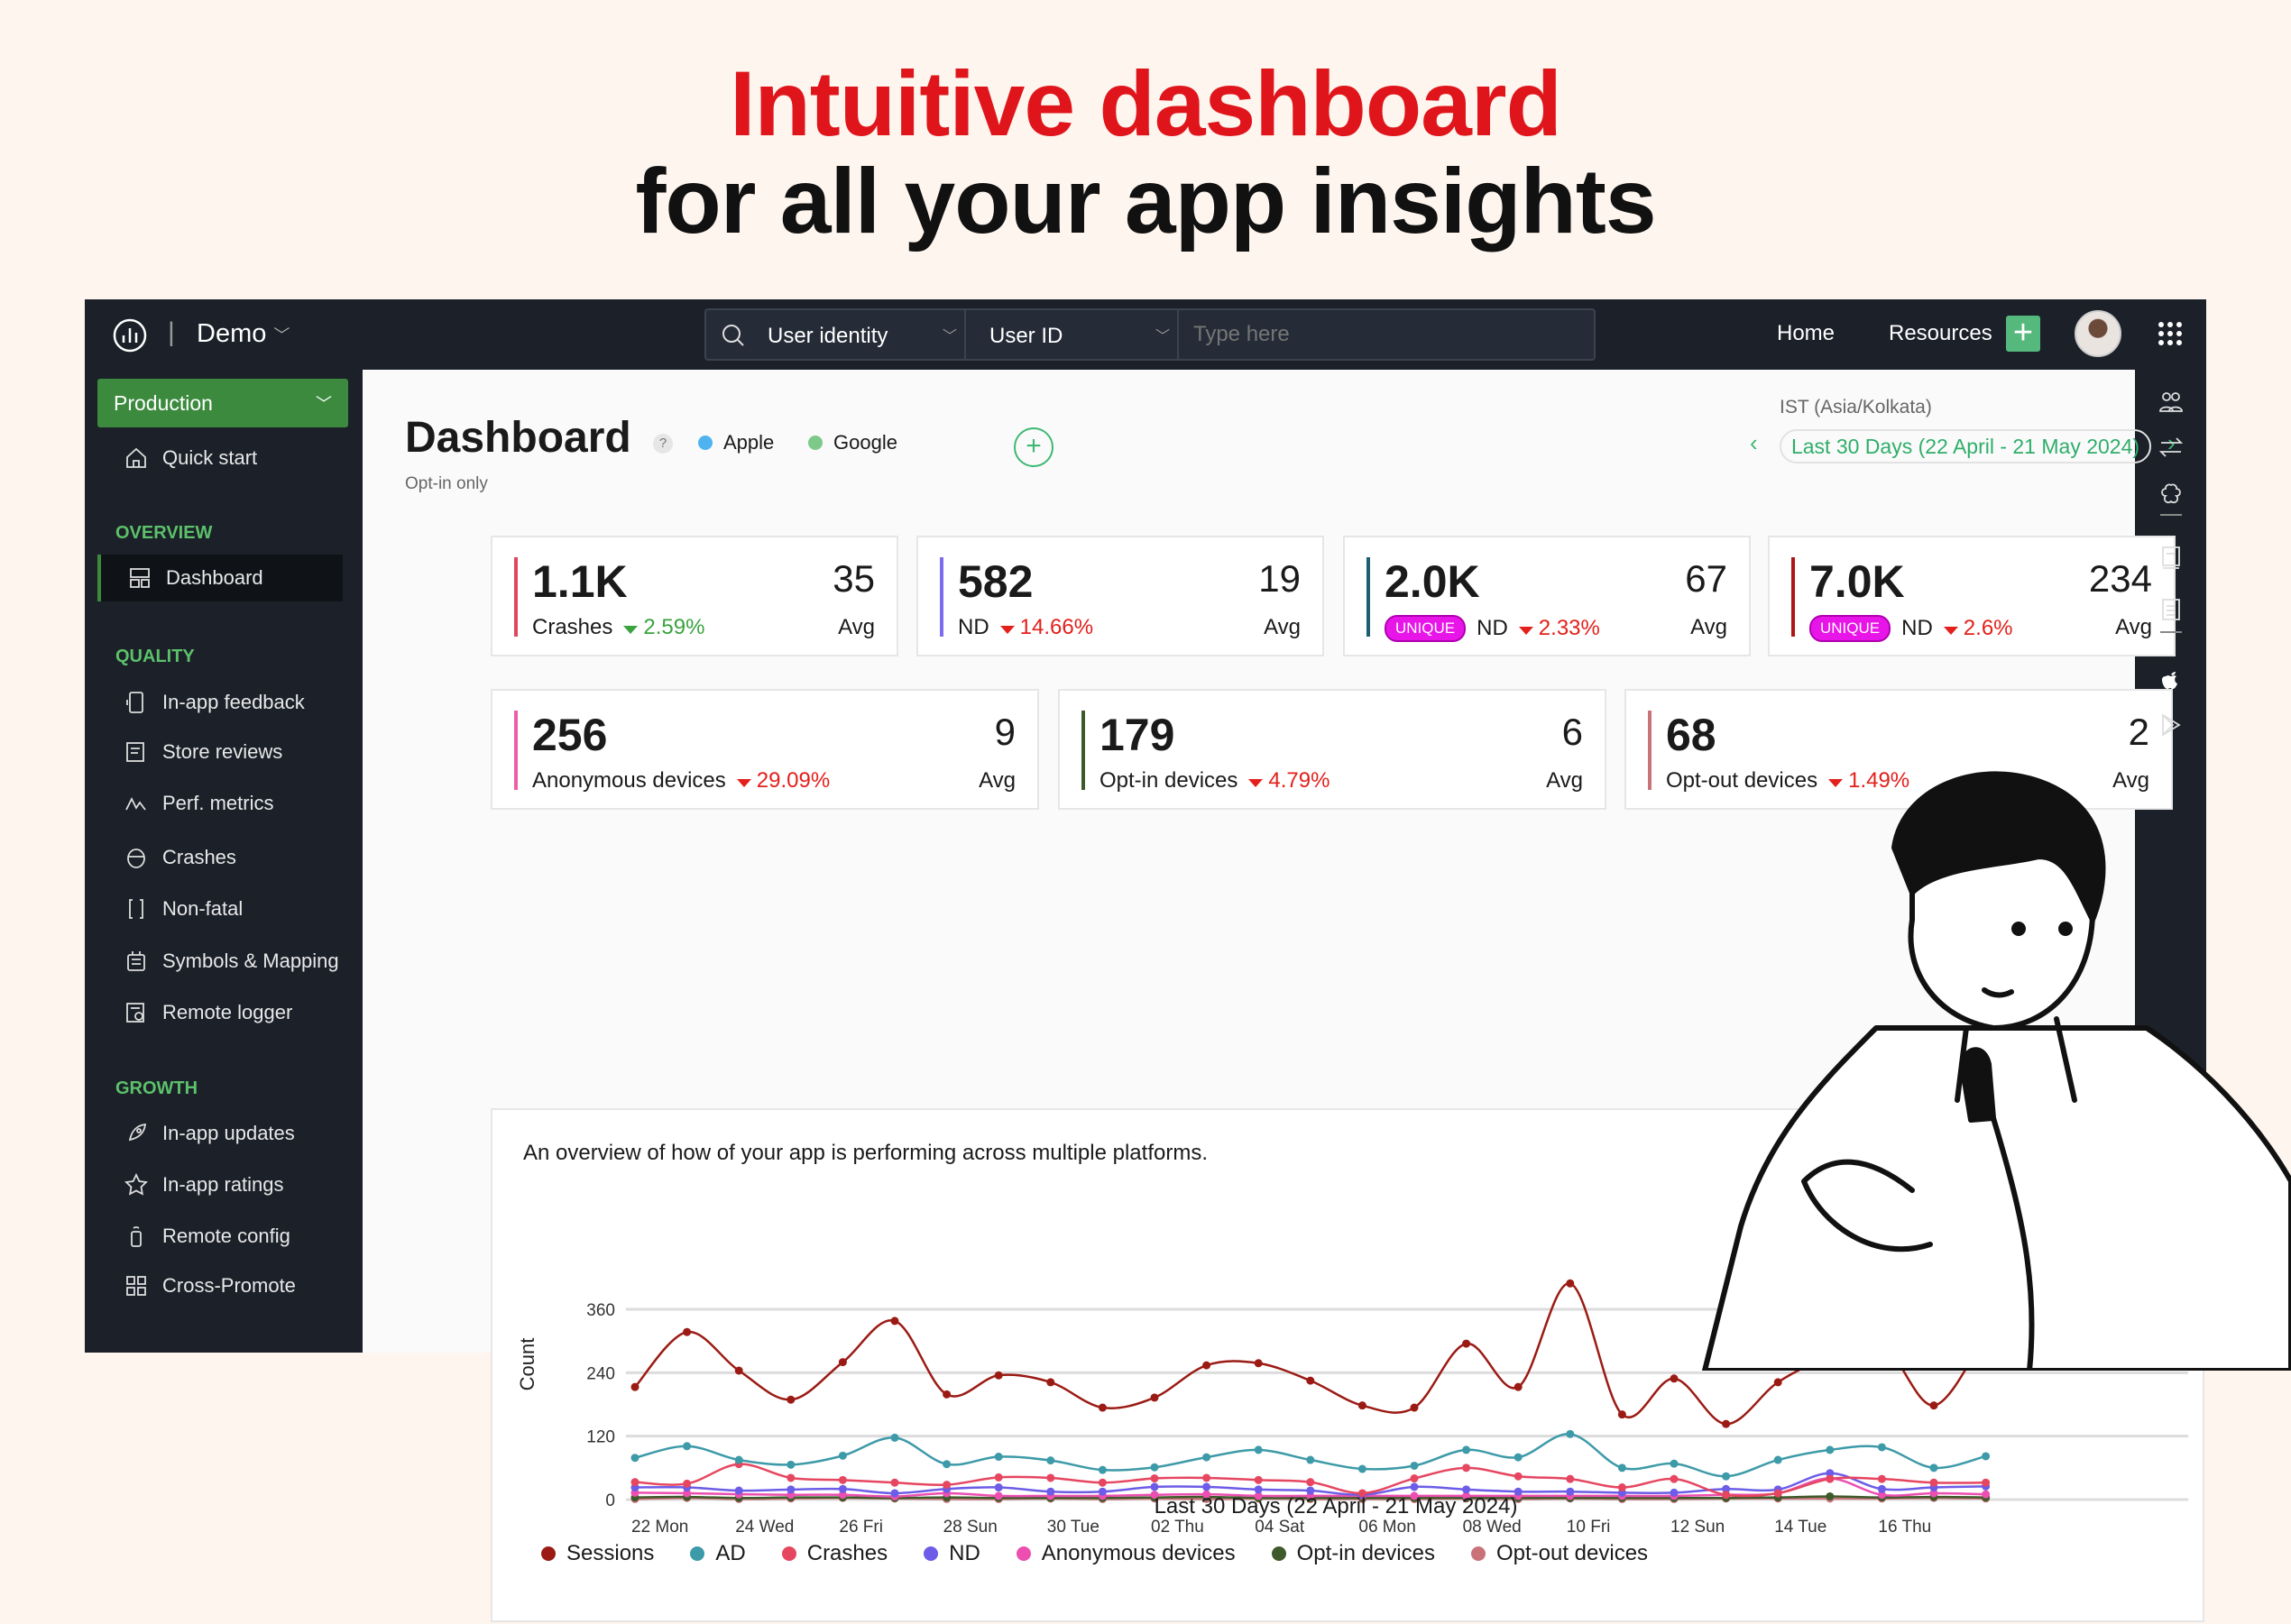 The image size is (2291, 1624). I want to click on card-change-value: 2.59%, so click(674, 627).